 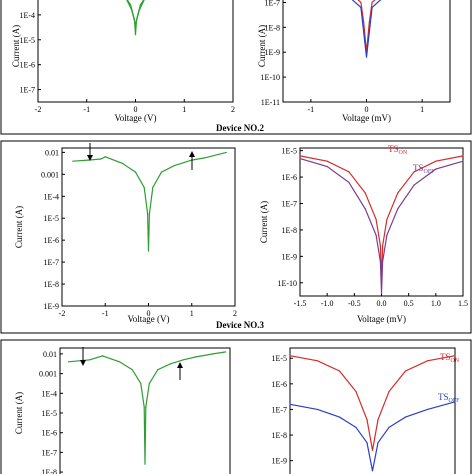 I want to click on y-tick-label: 0.001, so click(x=48, y=374).